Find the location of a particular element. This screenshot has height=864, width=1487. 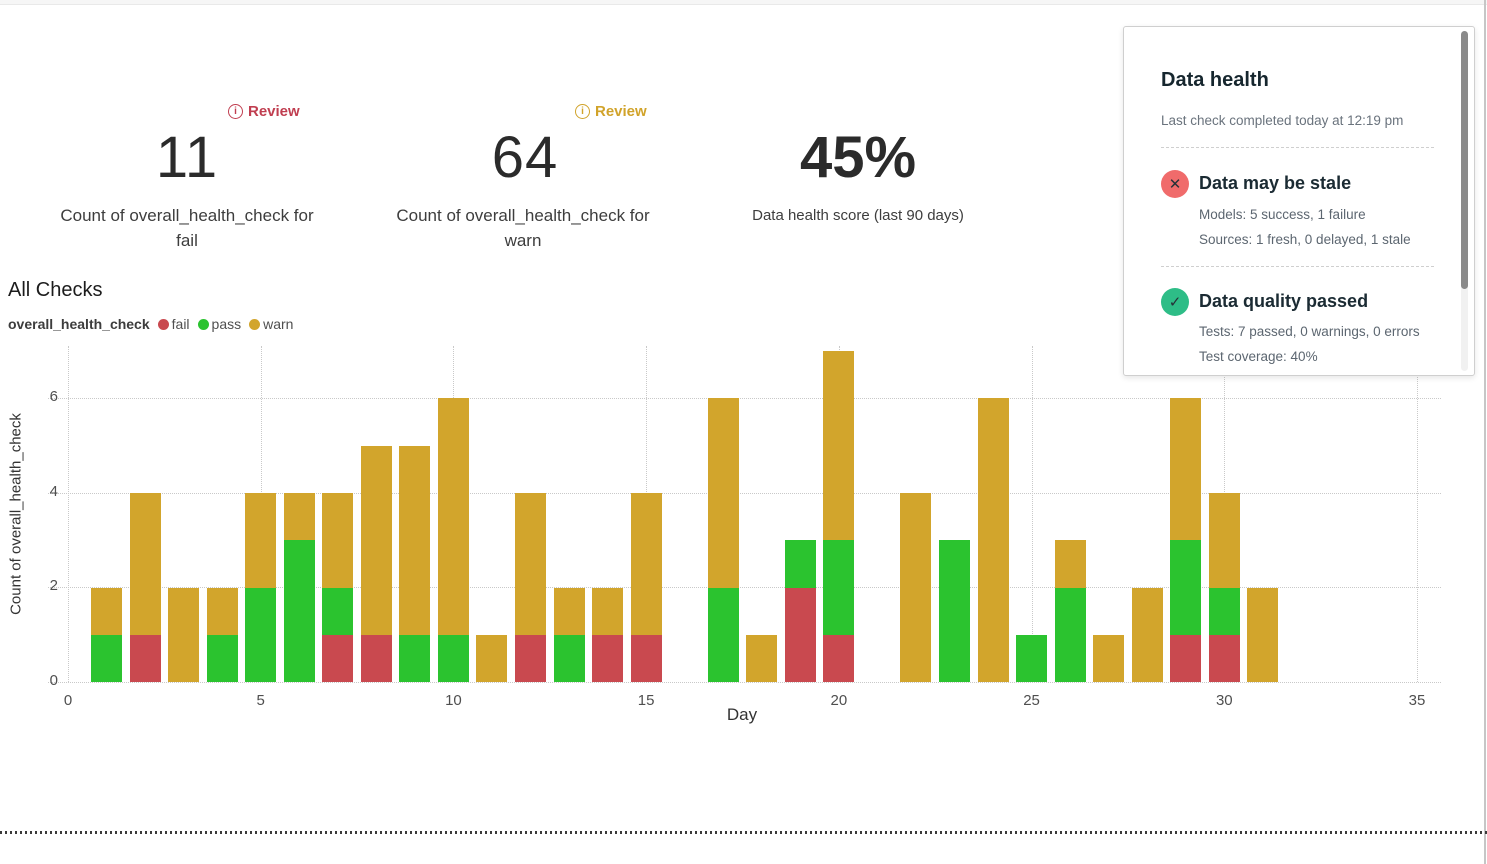

bottom-dotted-divider is located at coordinates (743, 832).